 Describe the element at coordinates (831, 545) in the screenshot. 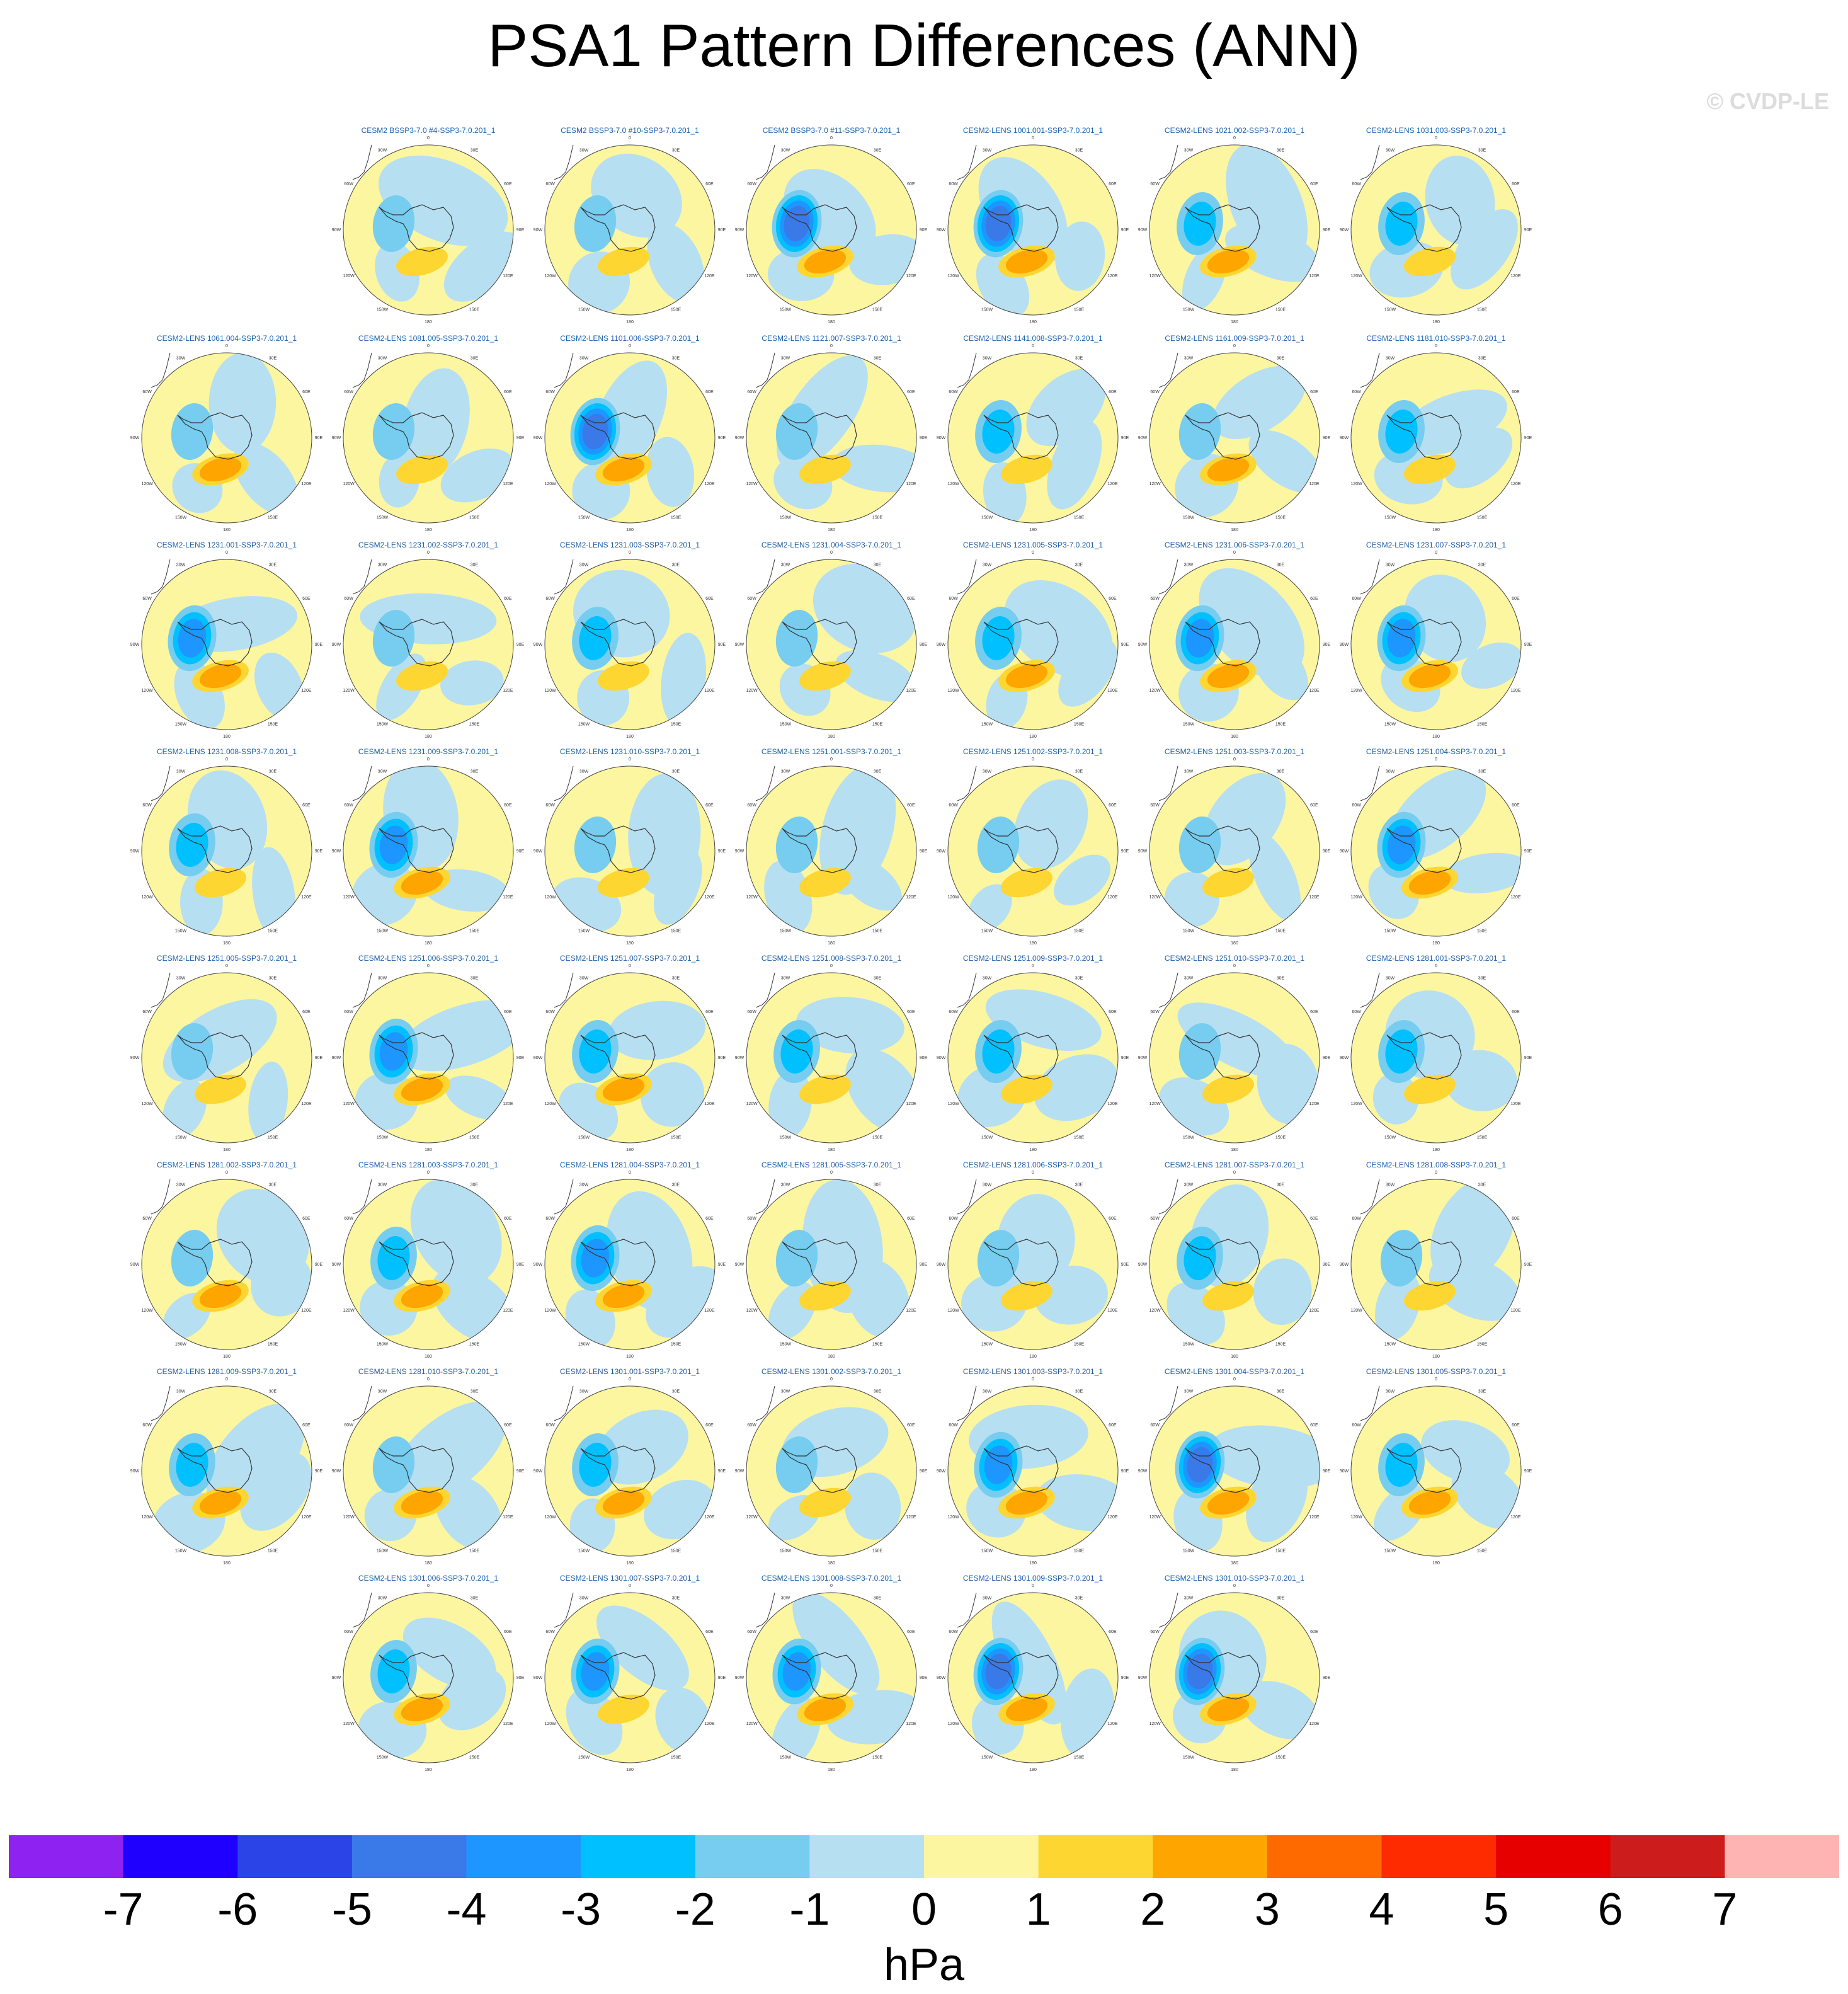

I see `panel-title: CESM2-LENS 1231.004-SSP3-7.0.201_1` at that location.